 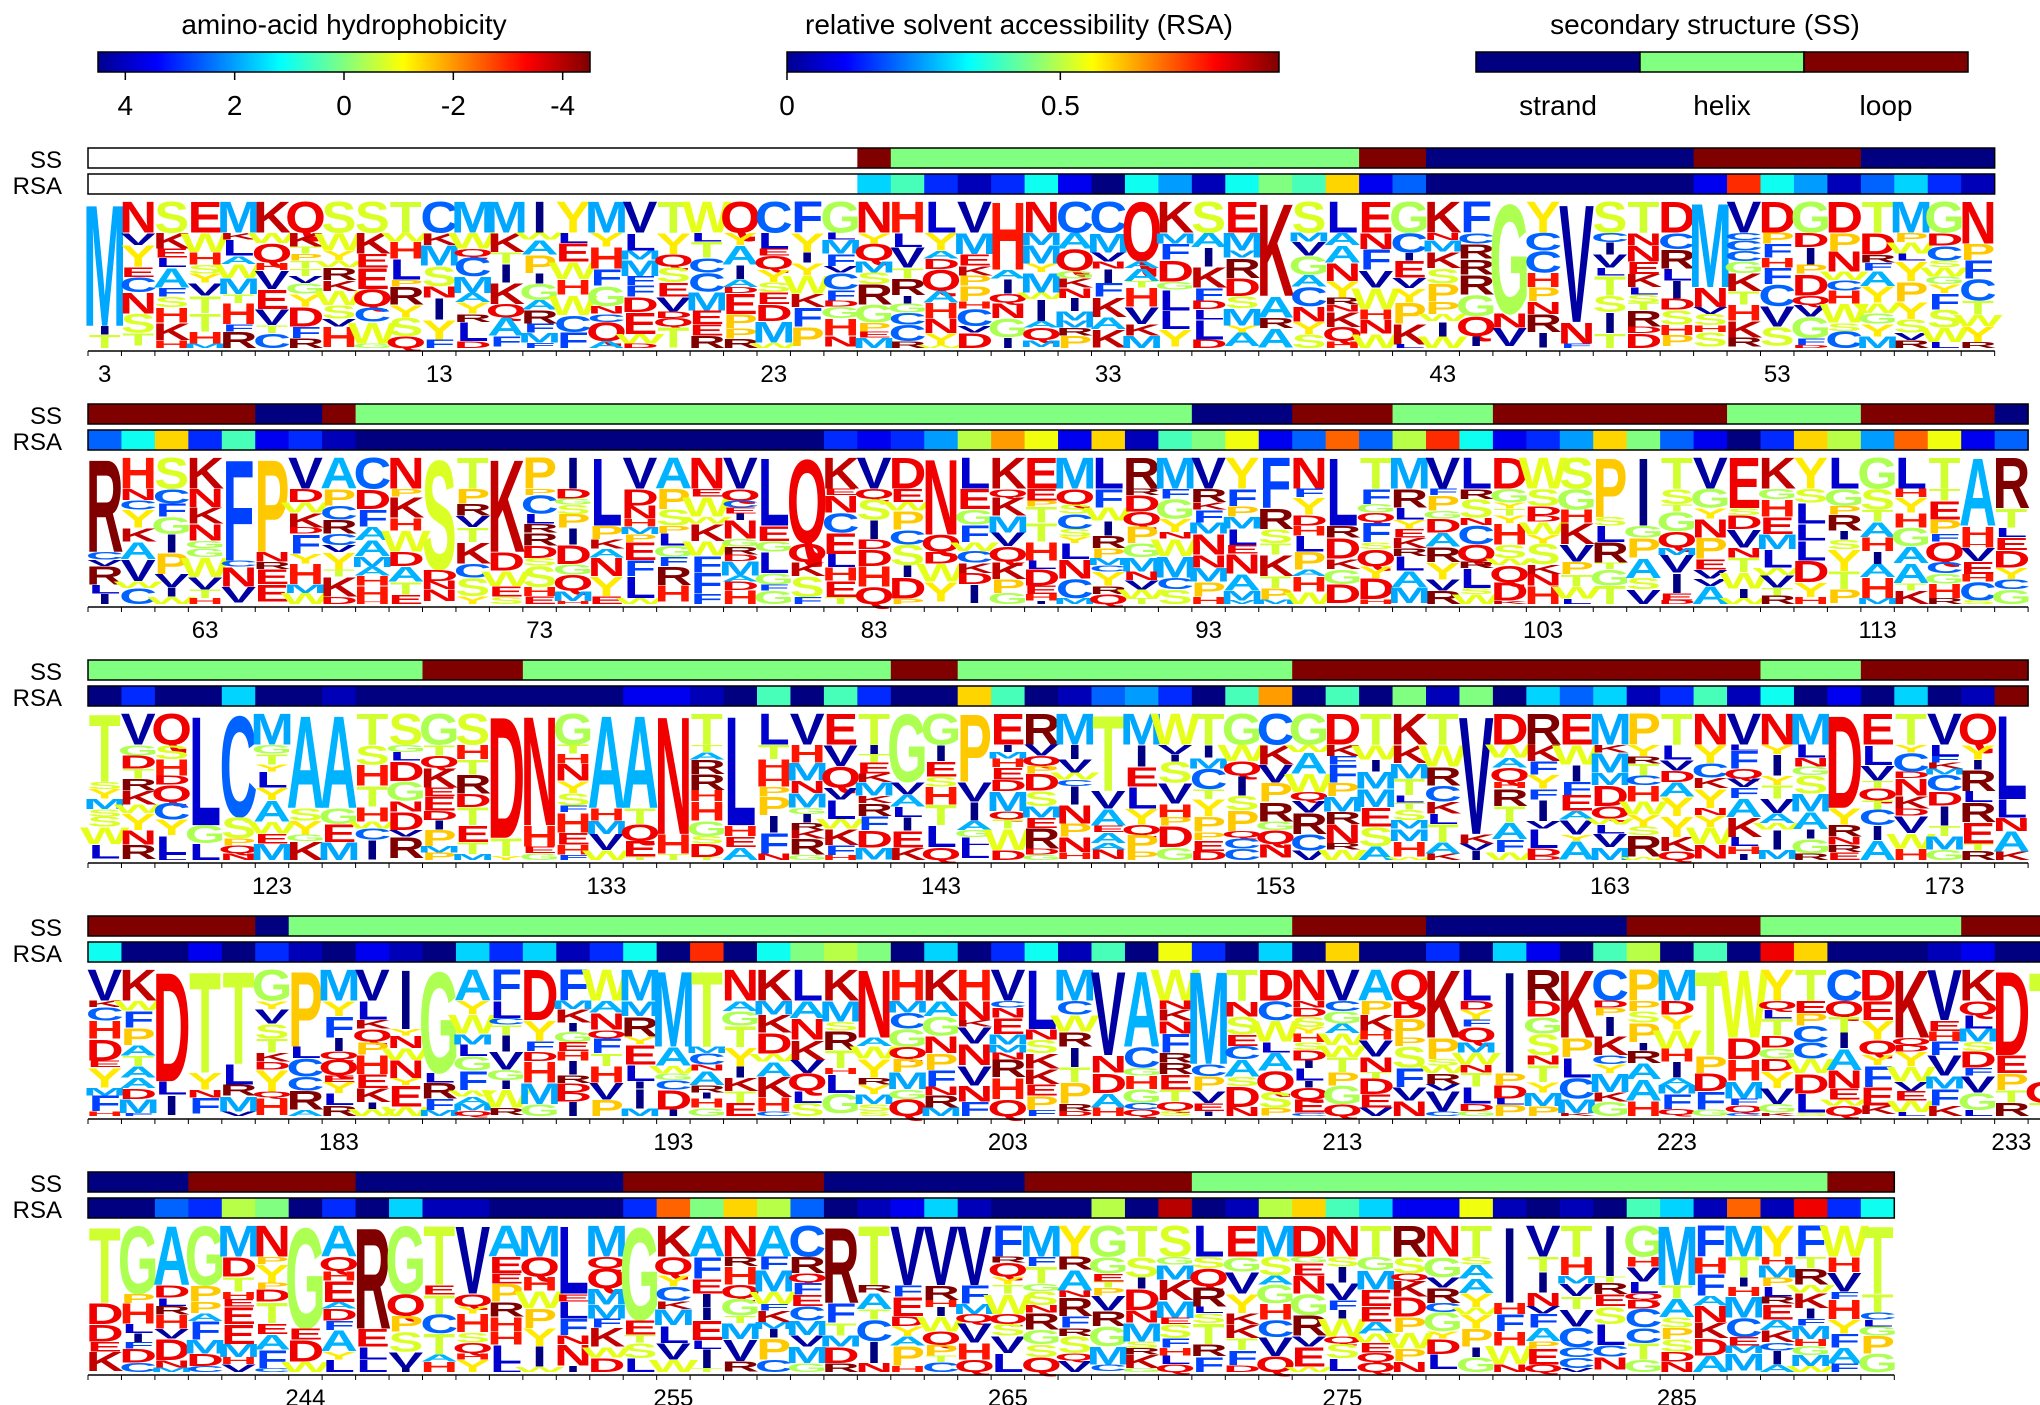 I want to click on position-tick-label: 265, so click(x=1008, y=1395).